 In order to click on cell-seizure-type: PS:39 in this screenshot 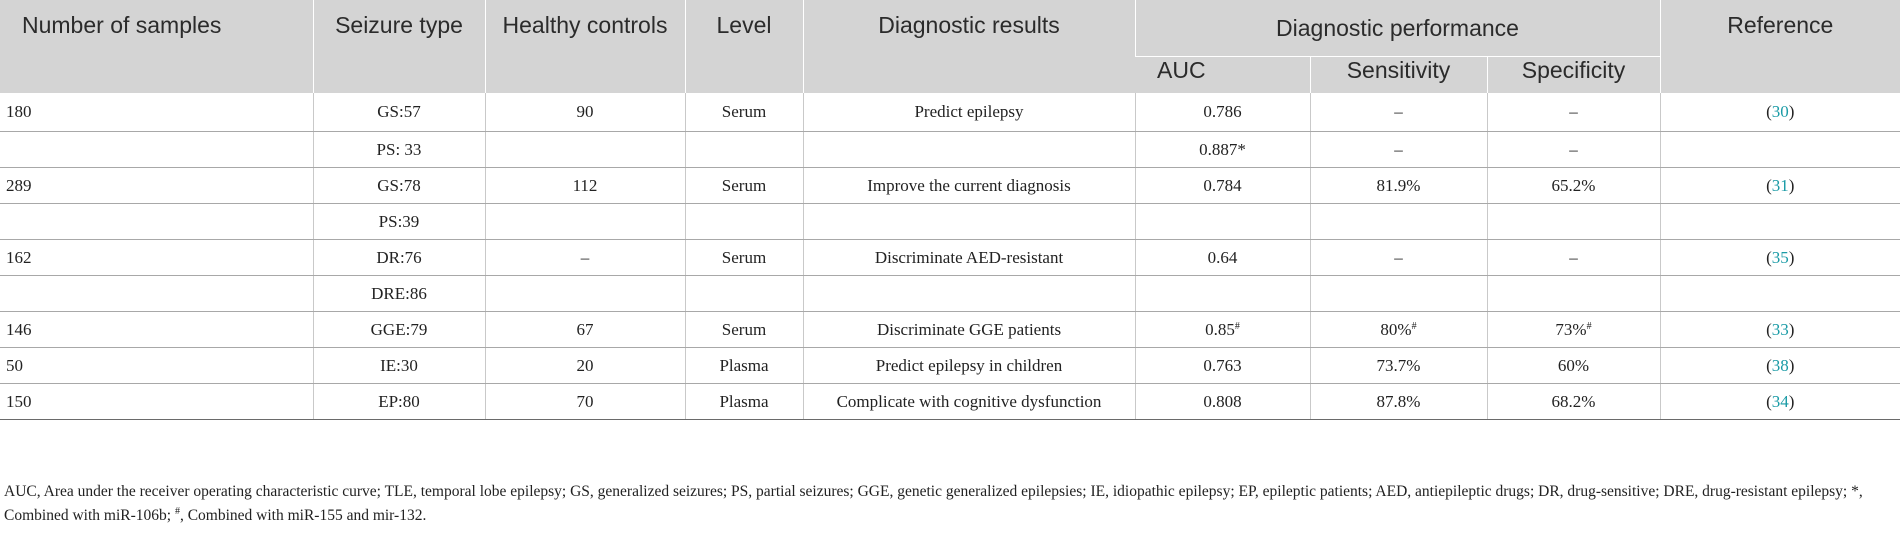, I will do `click(398, 221)`.